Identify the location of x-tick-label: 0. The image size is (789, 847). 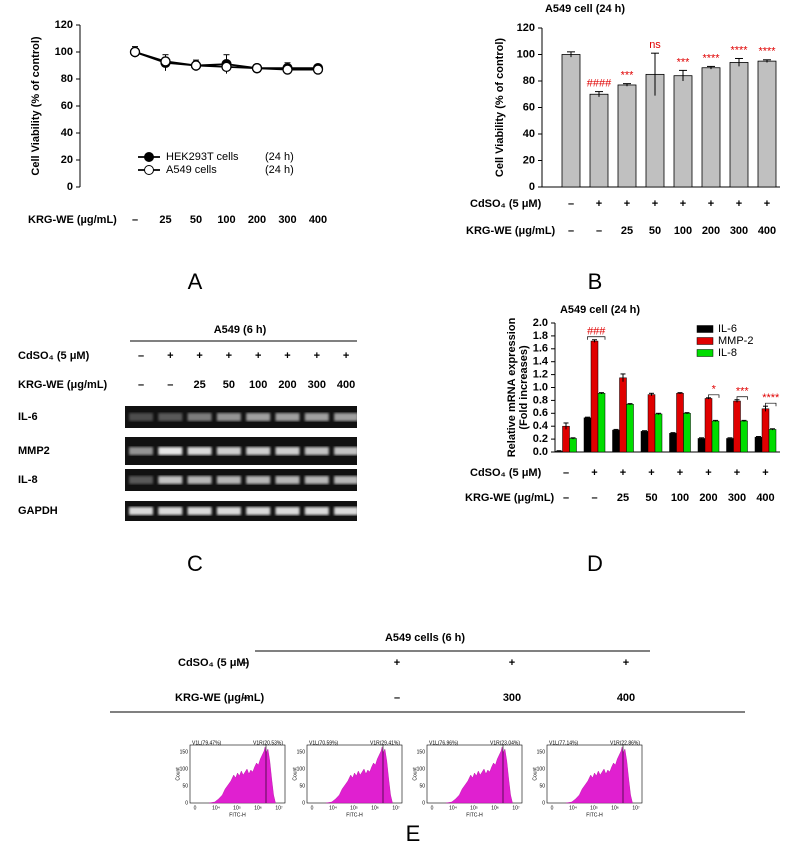
(552, 808).